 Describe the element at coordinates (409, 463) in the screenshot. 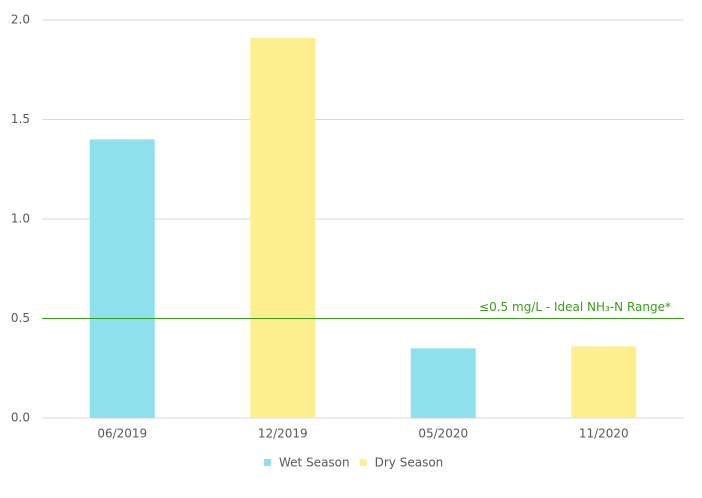

I see `legend-label: Dry Season` at that location.